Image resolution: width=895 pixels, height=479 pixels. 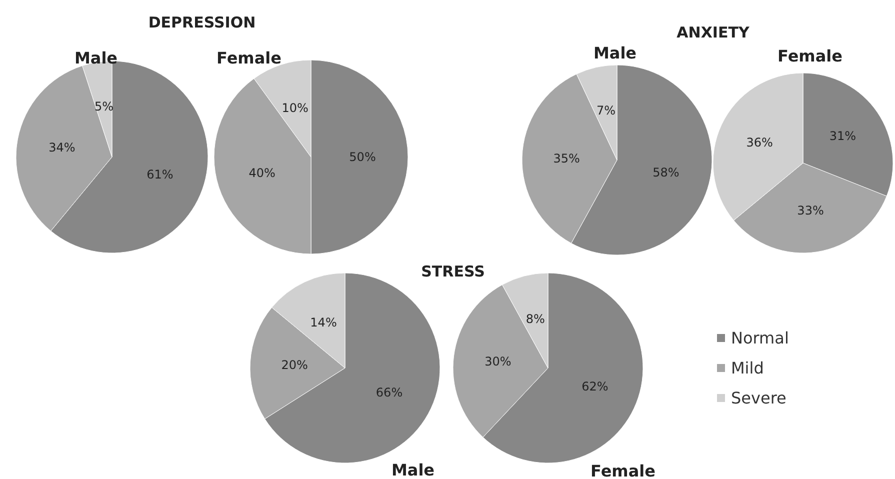 I want to click on data-label: 20%, so click(x=294, y=365).